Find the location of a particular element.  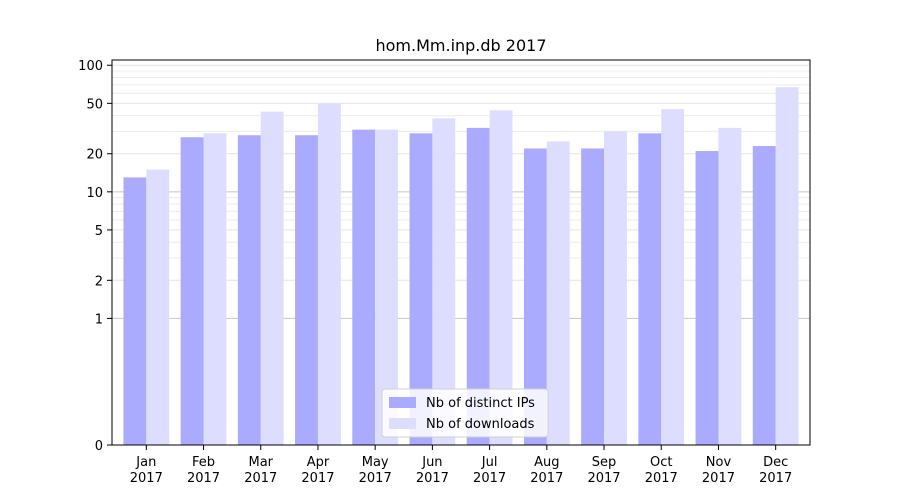

x-tick-label-month: Mar is located at coordinates (260, 462).